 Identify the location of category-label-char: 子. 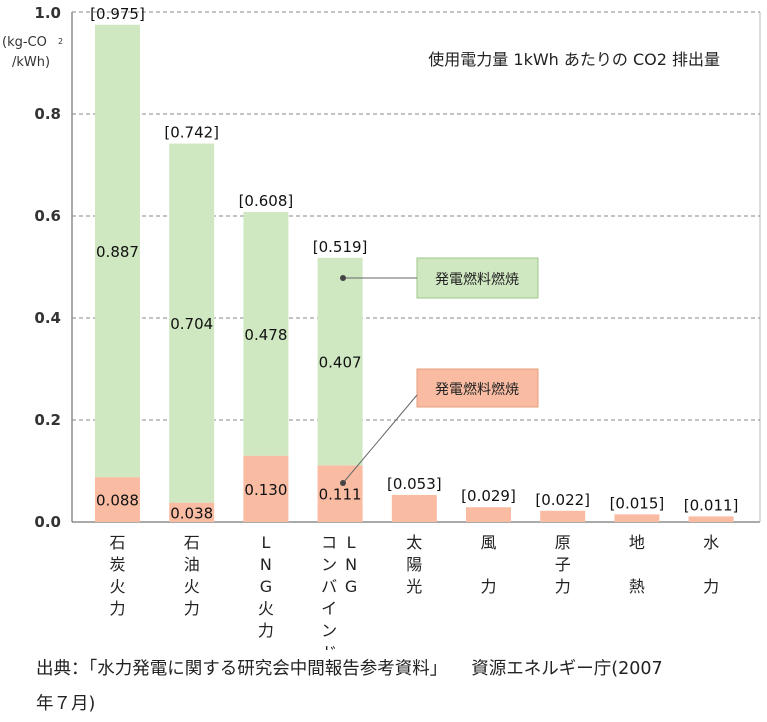
(563, 564).